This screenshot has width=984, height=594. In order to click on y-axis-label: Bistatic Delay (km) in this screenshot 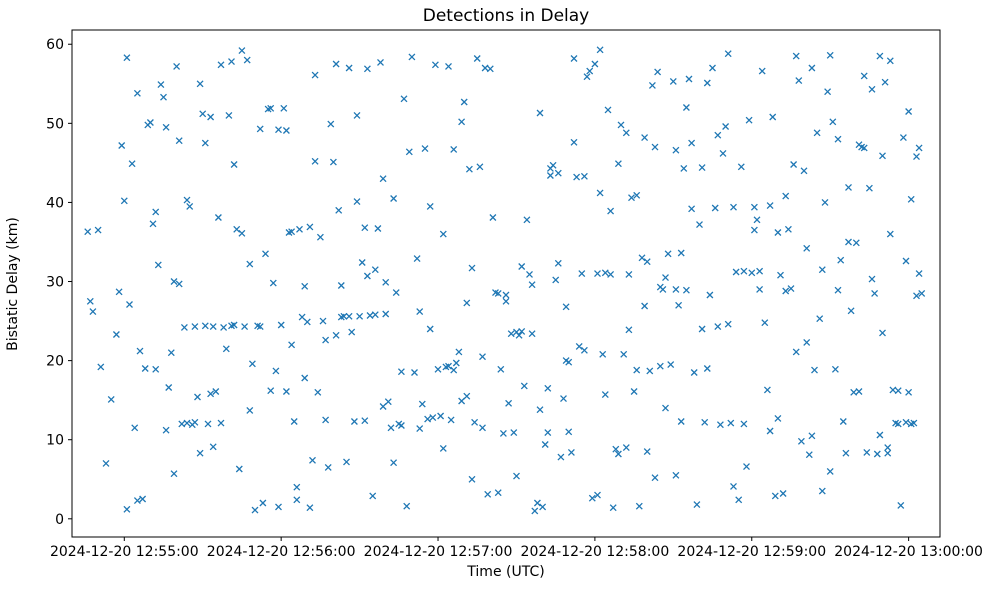, I will do `click(13, 284)`.